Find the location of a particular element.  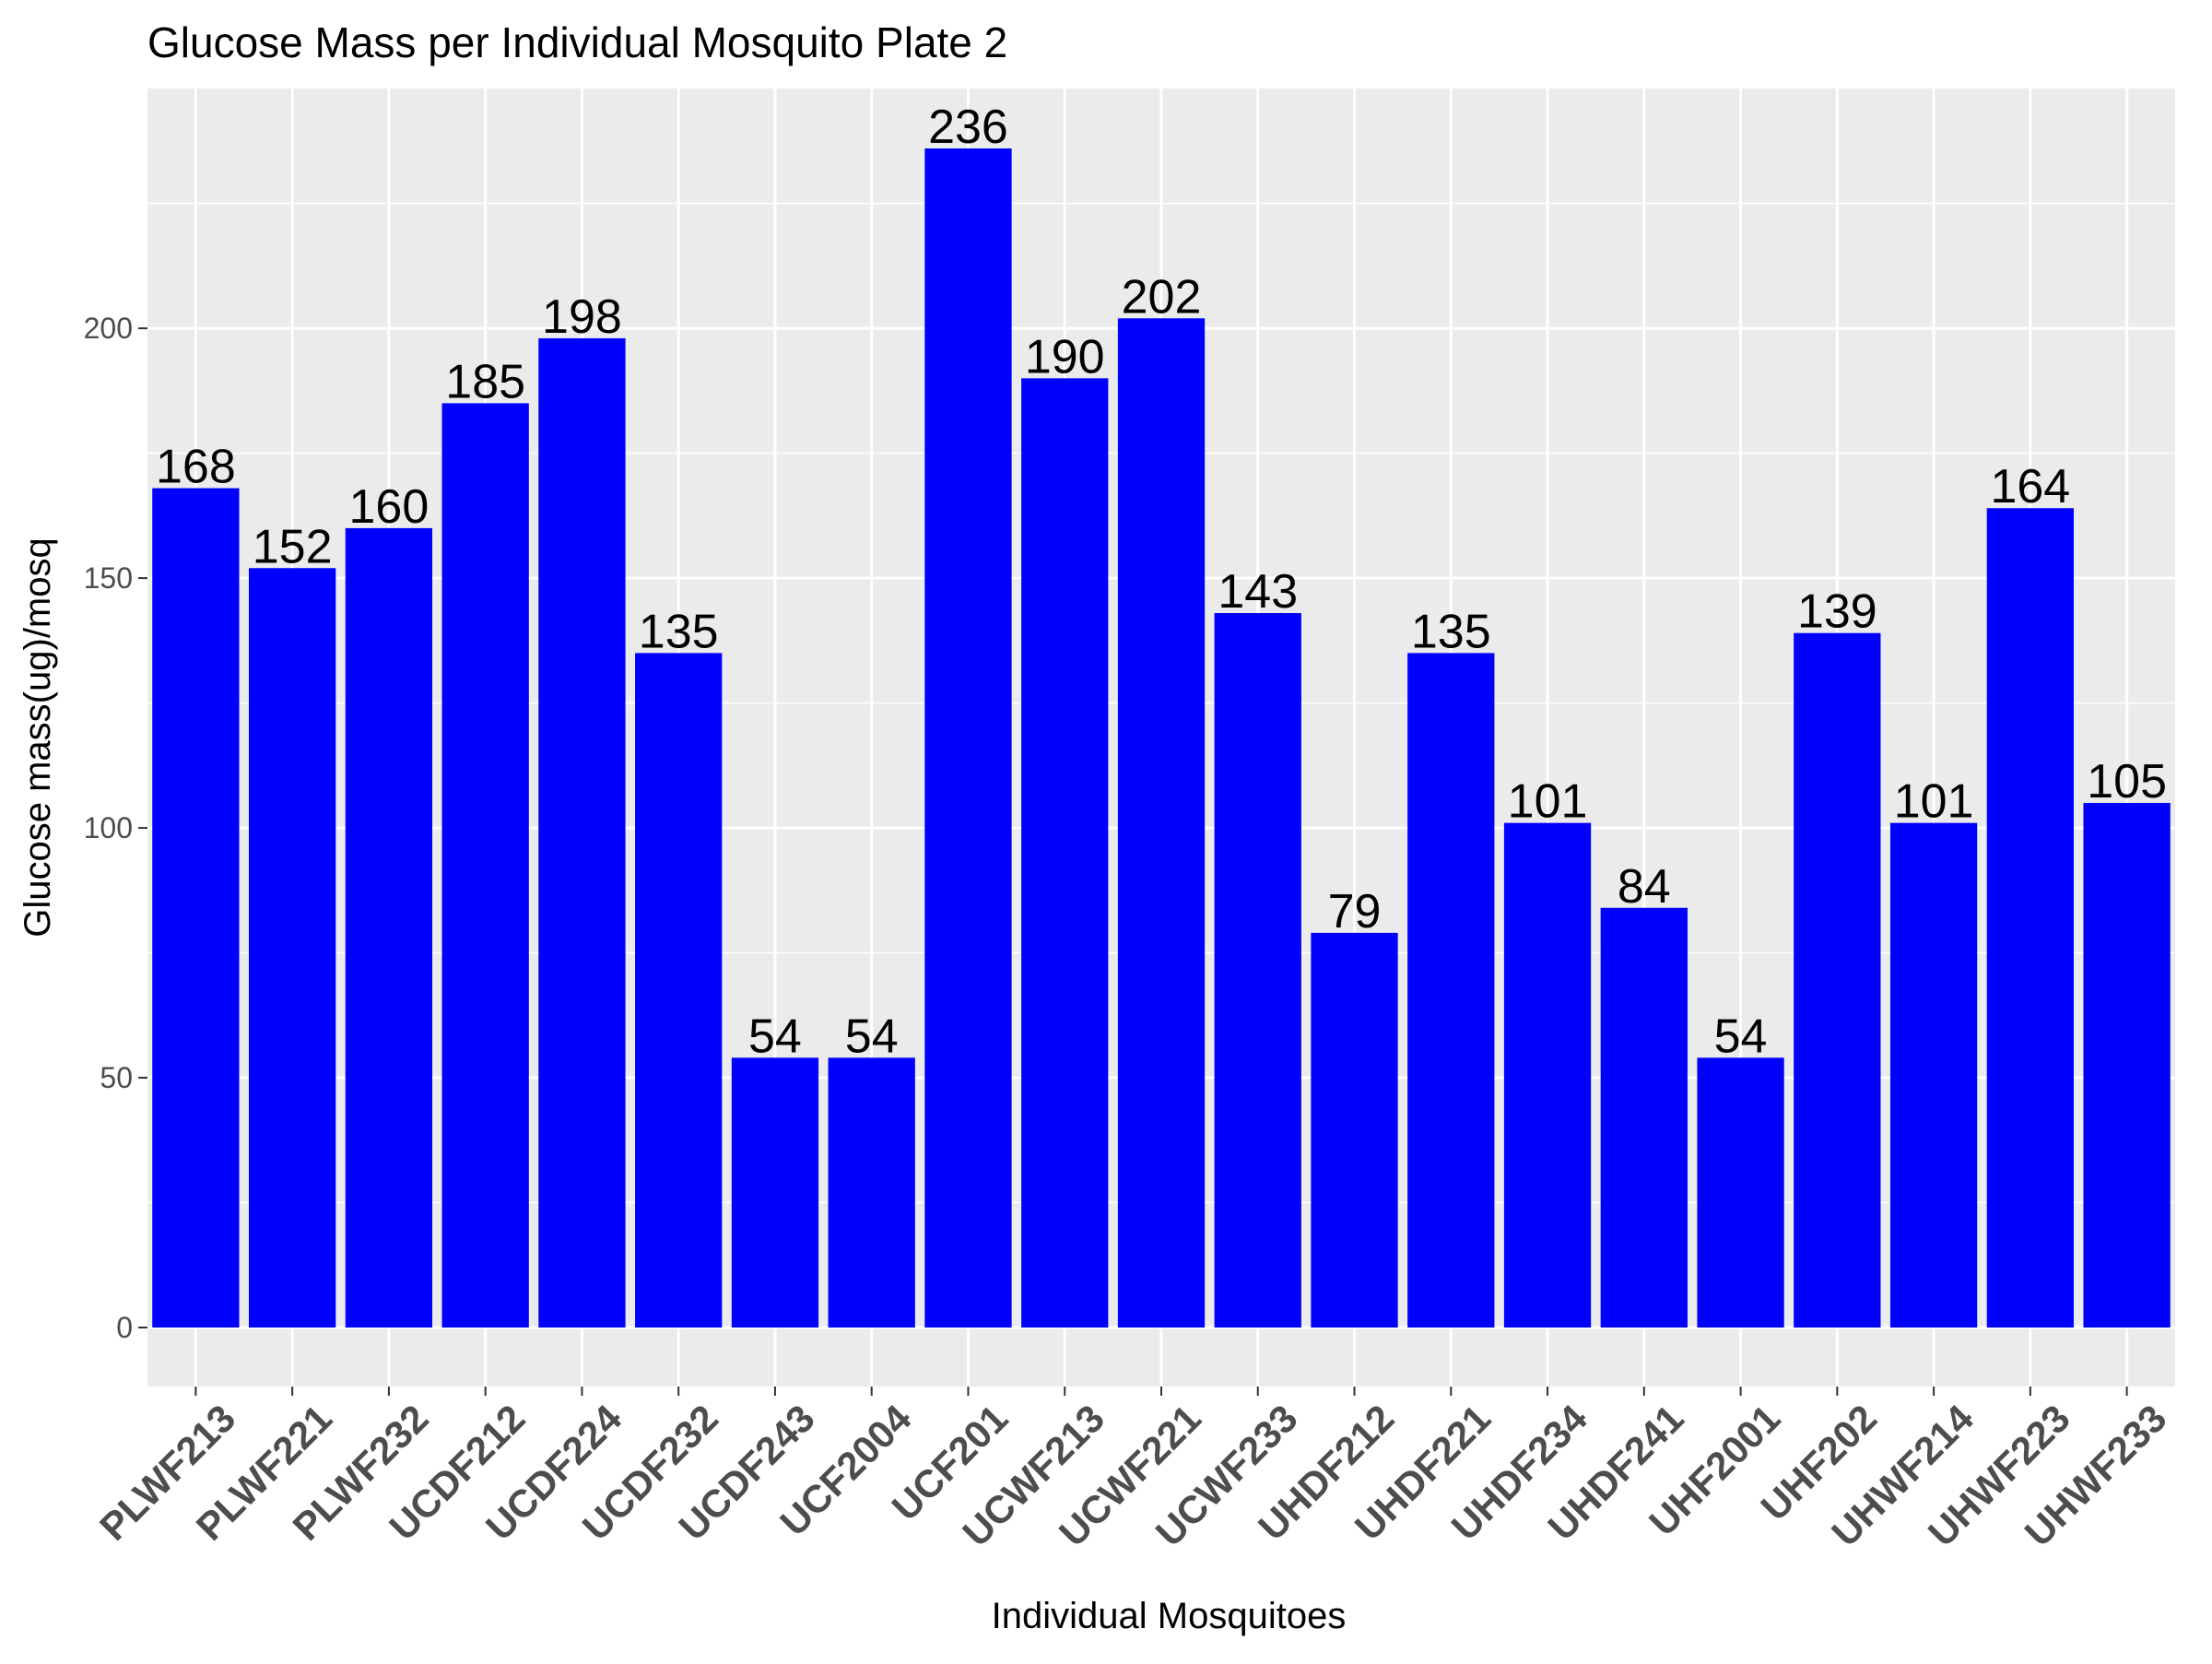

data-label: 84 is located at coordinates (1644, 887).